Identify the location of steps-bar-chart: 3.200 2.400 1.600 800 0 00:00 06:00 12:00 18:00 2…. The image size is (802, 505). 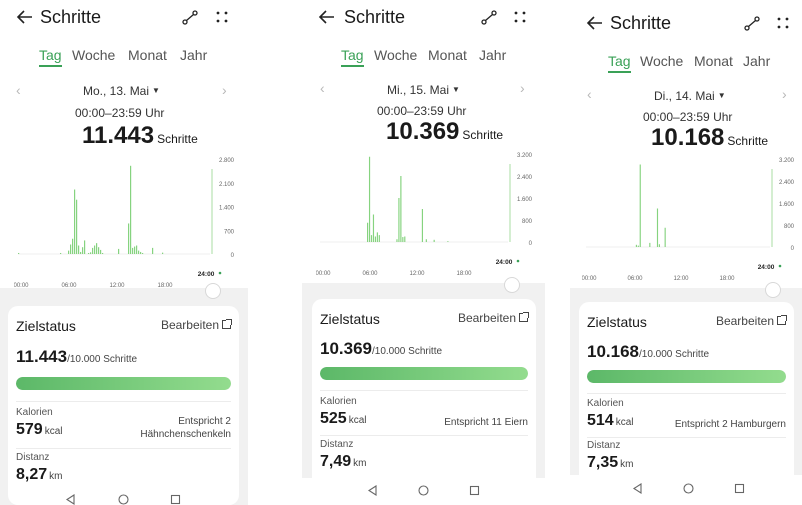
(688, 220).